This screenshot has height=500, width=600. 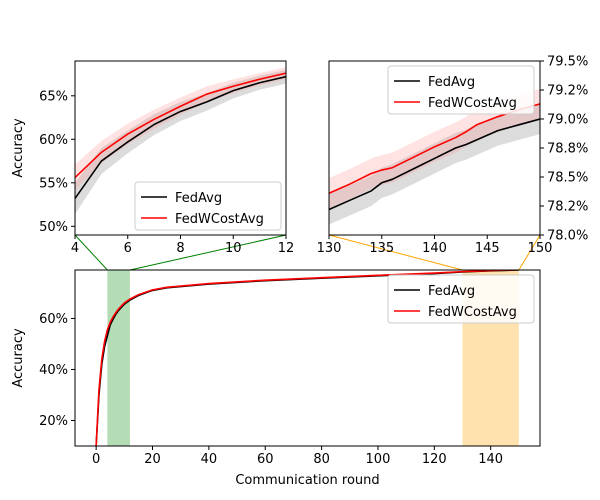 What do you see at coordinates (96, 459) in the screenshot?
I see `x-tick-label: 0` at bounding box center [96, 459].